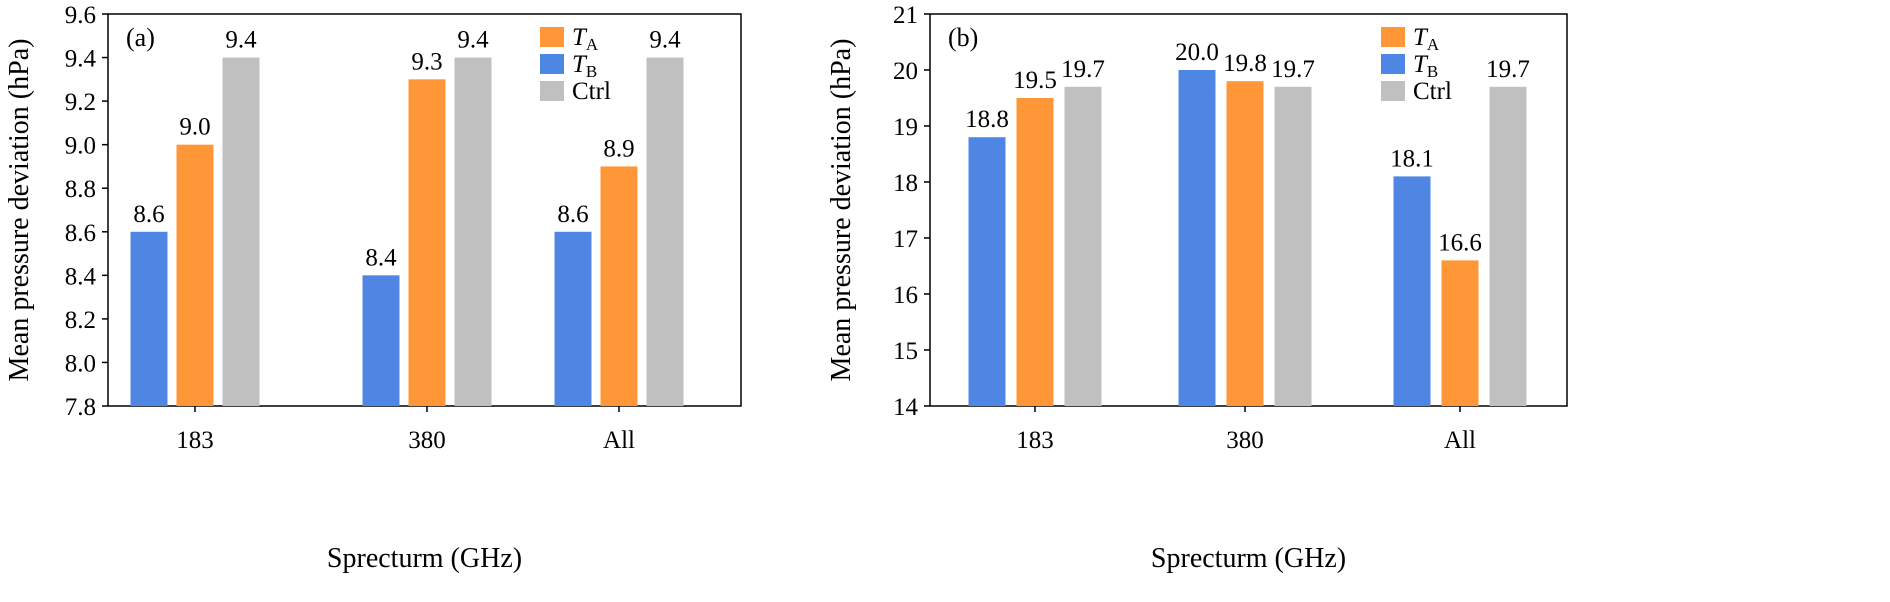  I want to click on y-tick-label: 15, so click(905, 351).